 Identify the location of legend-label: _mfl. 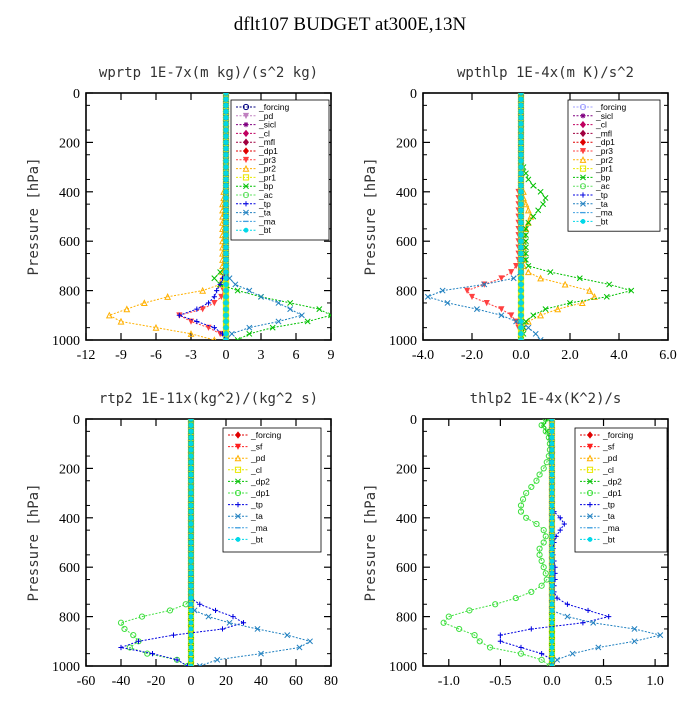
(266, 142).